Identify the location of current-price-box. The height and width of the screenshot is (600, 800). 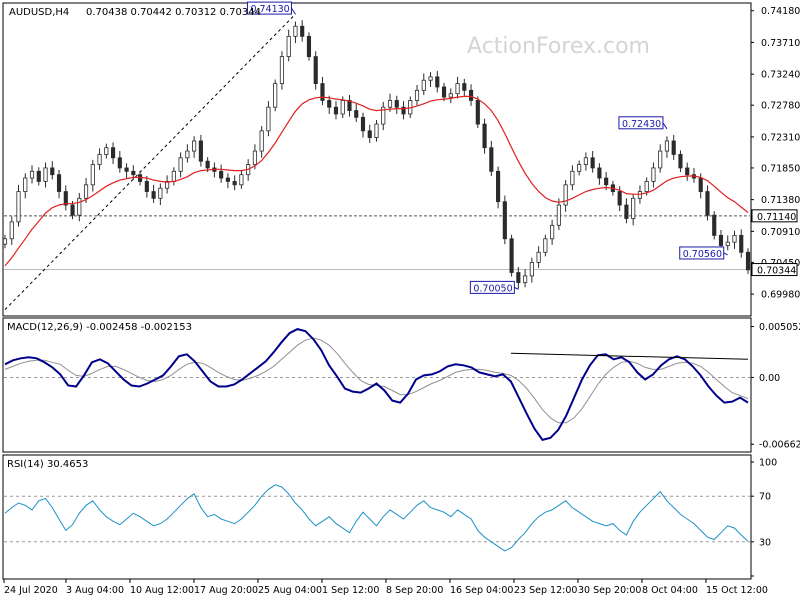
(774, 270).